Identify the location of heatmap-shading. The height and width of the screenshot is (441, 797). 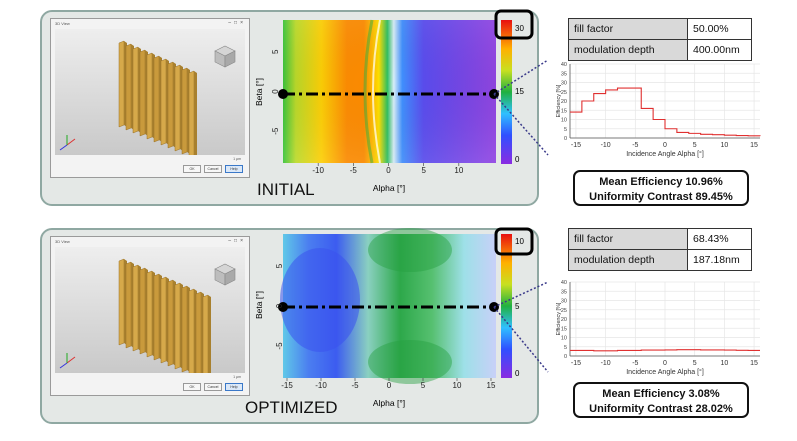
(389, 91).